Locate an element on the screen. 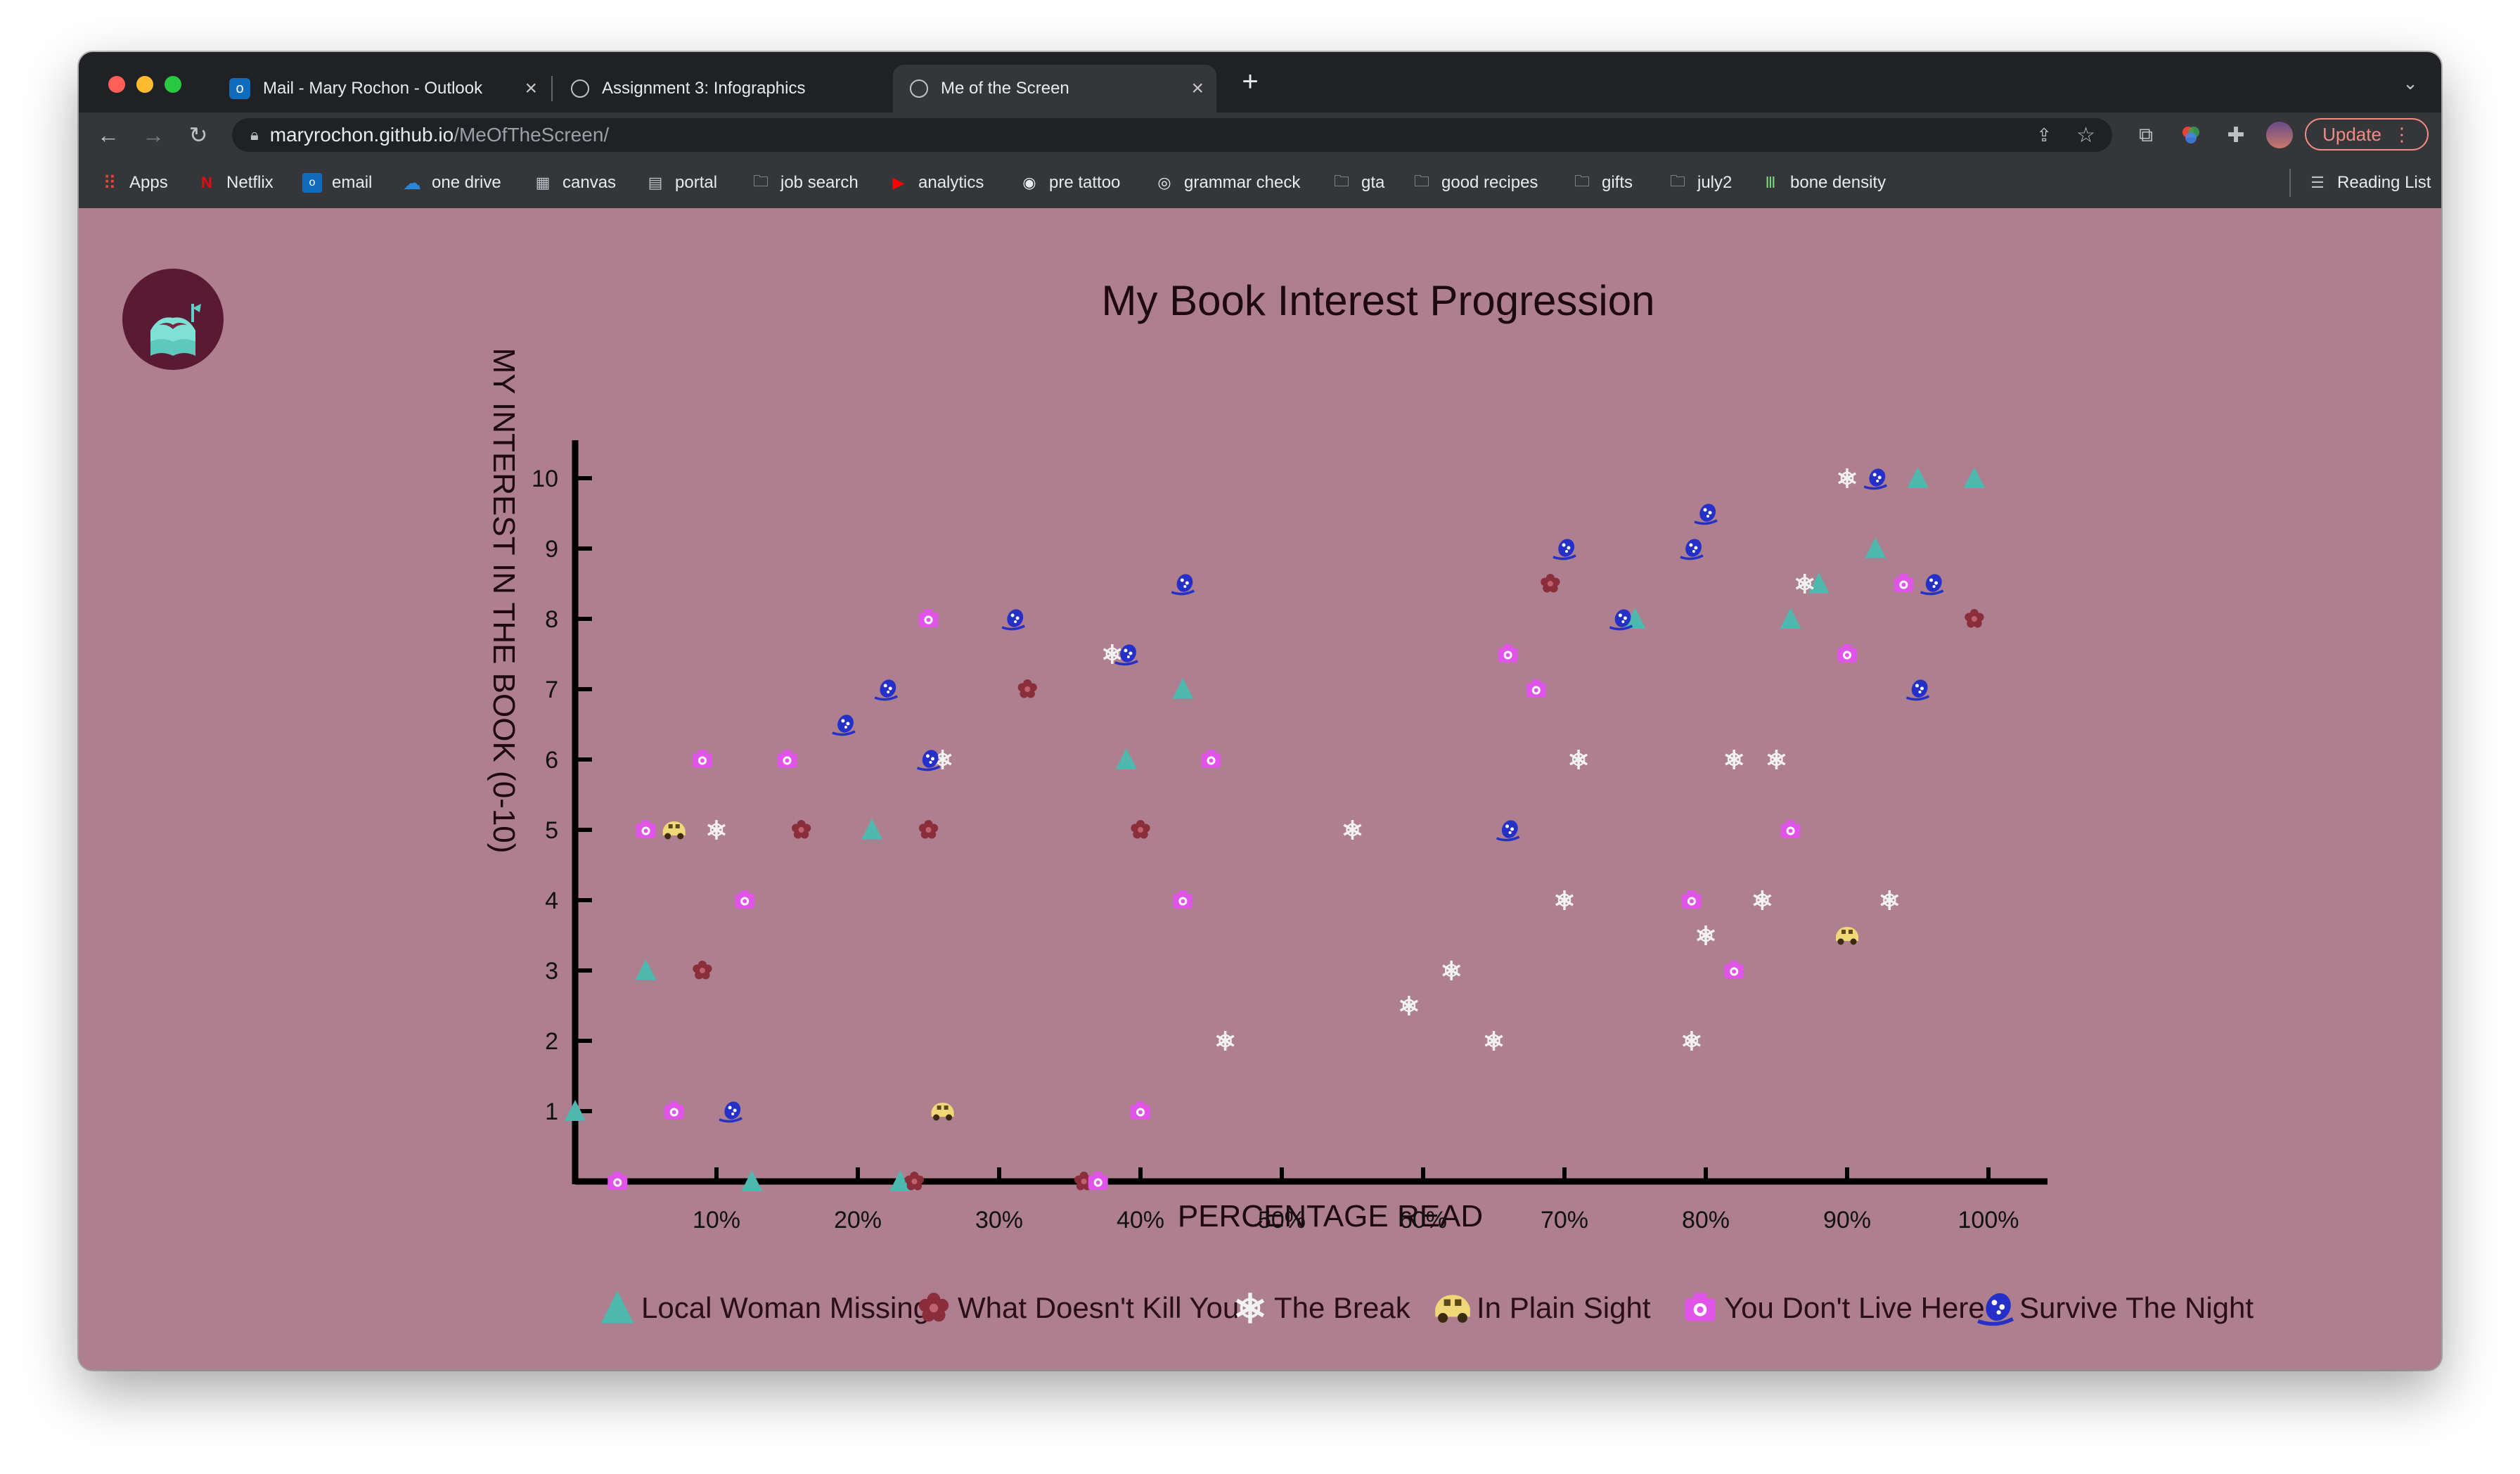 This screenshot has height=1474, width=2520. forward-arrow-icon: → is located at coordinates (153, 135).